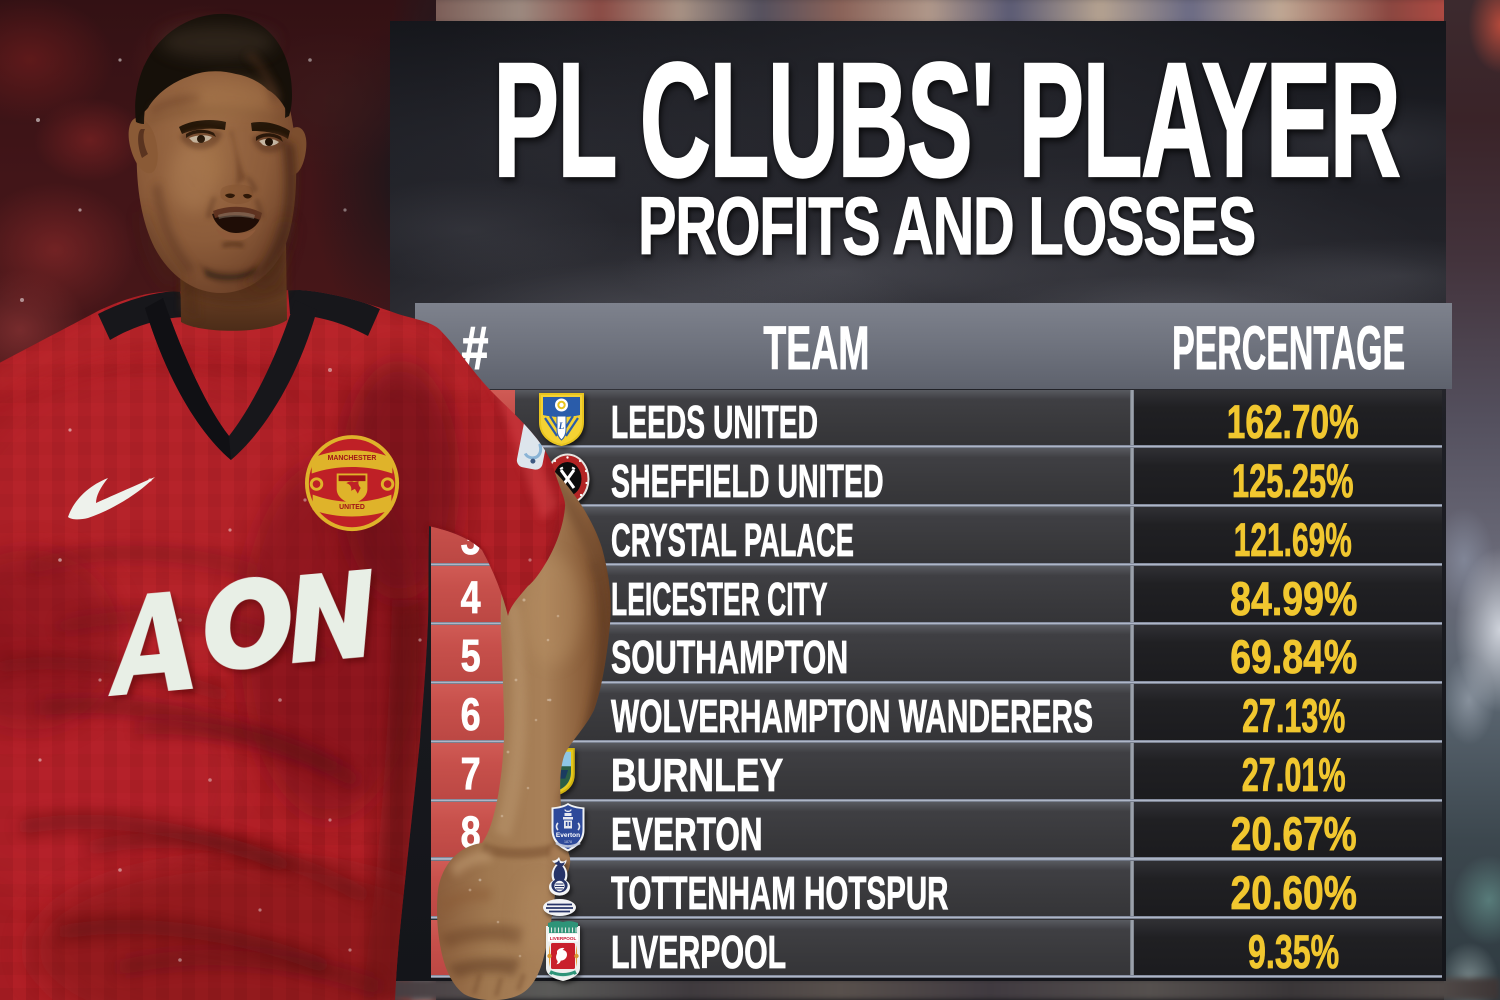 Image resolution: width=1500 pixels, height=1000 pixels. I want to click on svg-text: 1878, so click(568, 842).